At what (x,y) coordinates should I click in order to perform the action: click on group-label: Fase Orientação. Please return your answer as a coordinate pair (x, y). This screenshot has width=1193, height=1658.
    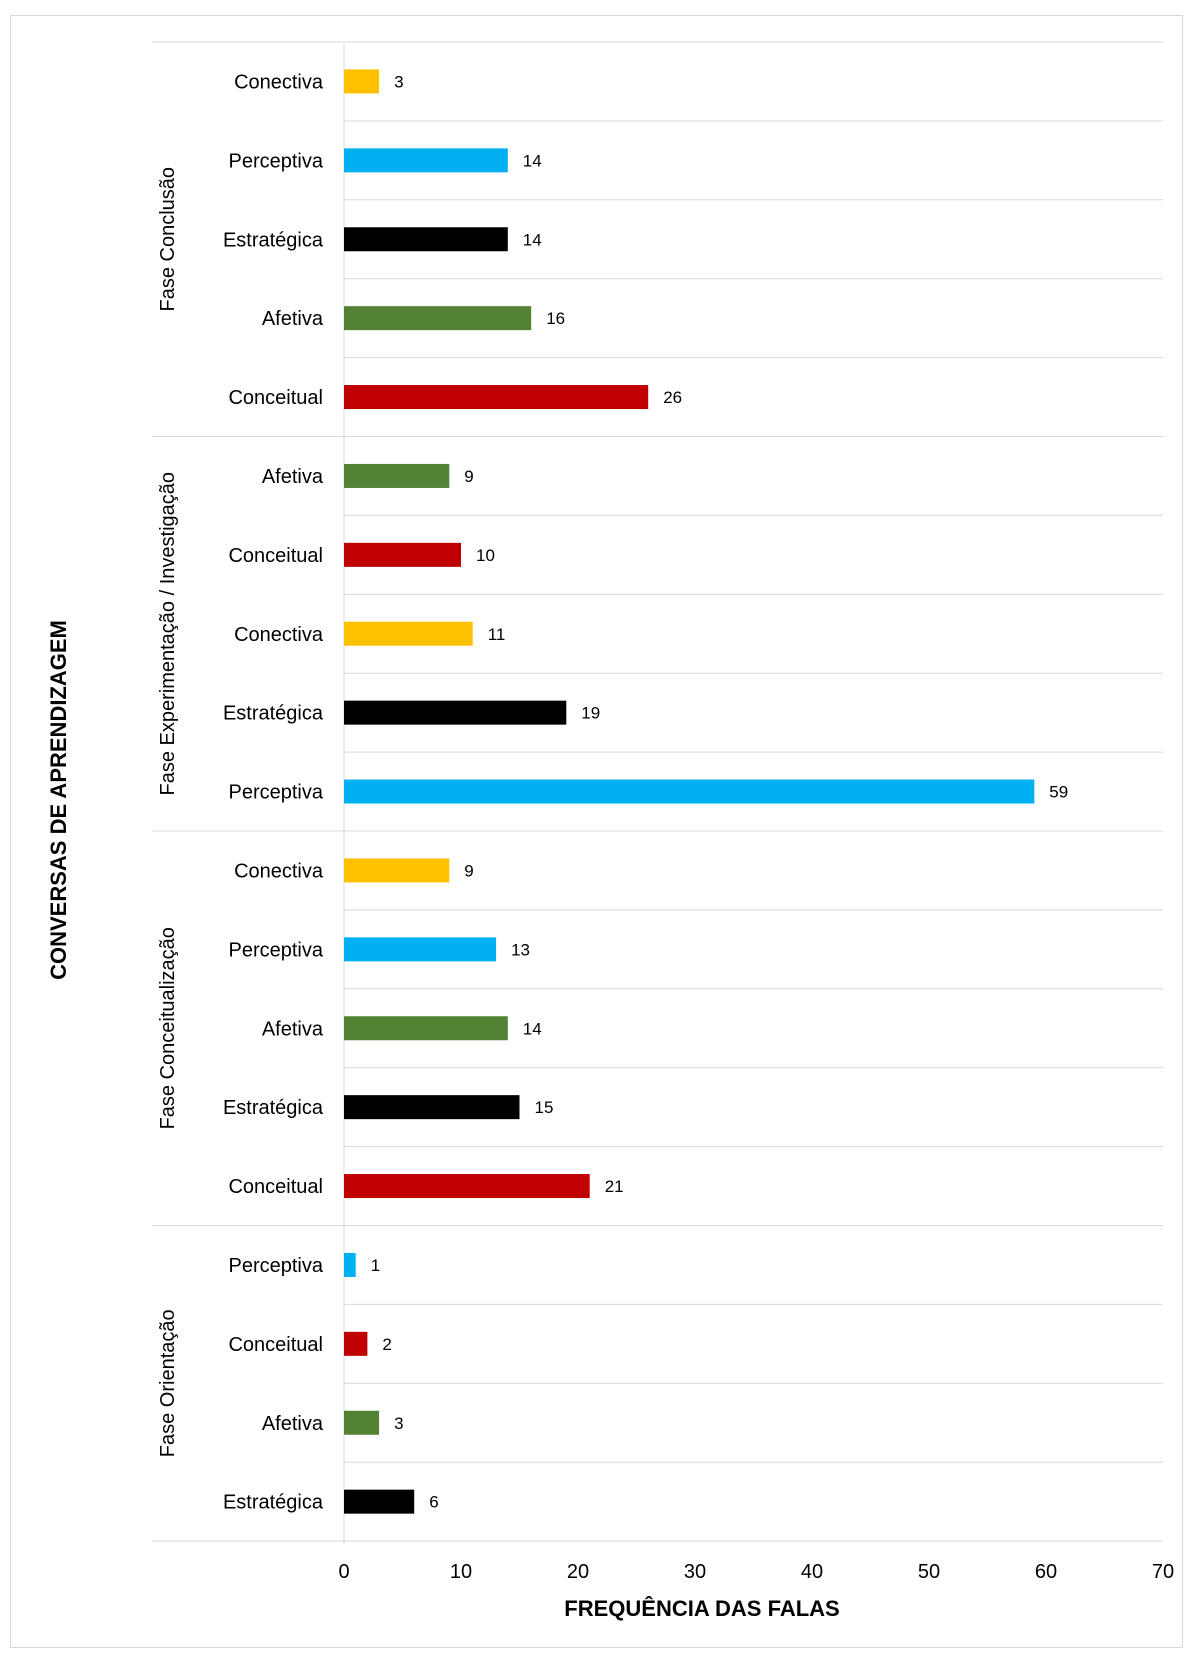
    Looking at the image, I should click on (168, 1383).